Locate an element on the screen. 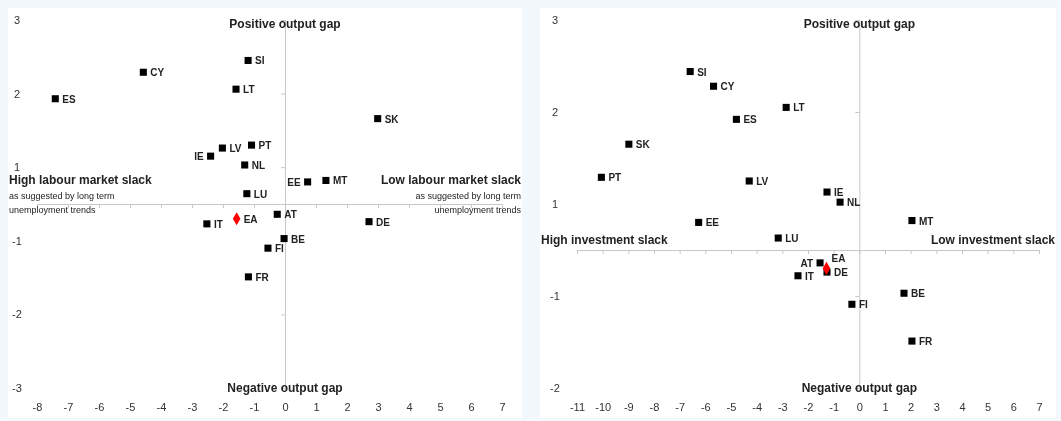  annotation: FR is located at coordinates (926, 342).